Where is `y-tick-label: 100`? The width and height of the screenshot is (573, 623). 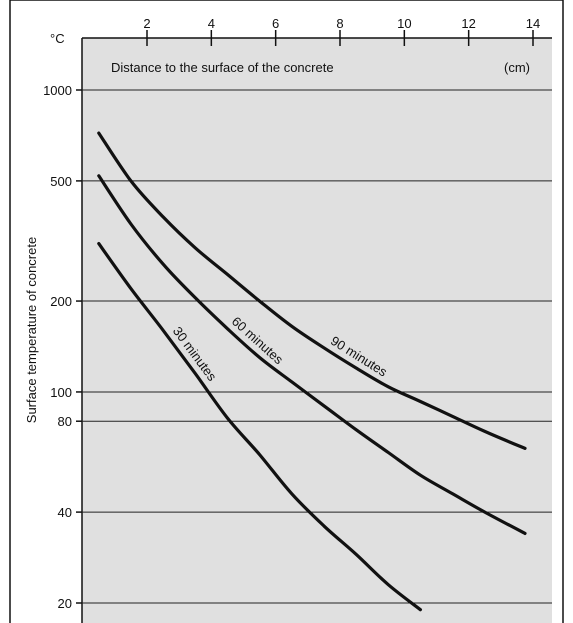 y-tick-label: 100 is located at coordinates (61, 392).